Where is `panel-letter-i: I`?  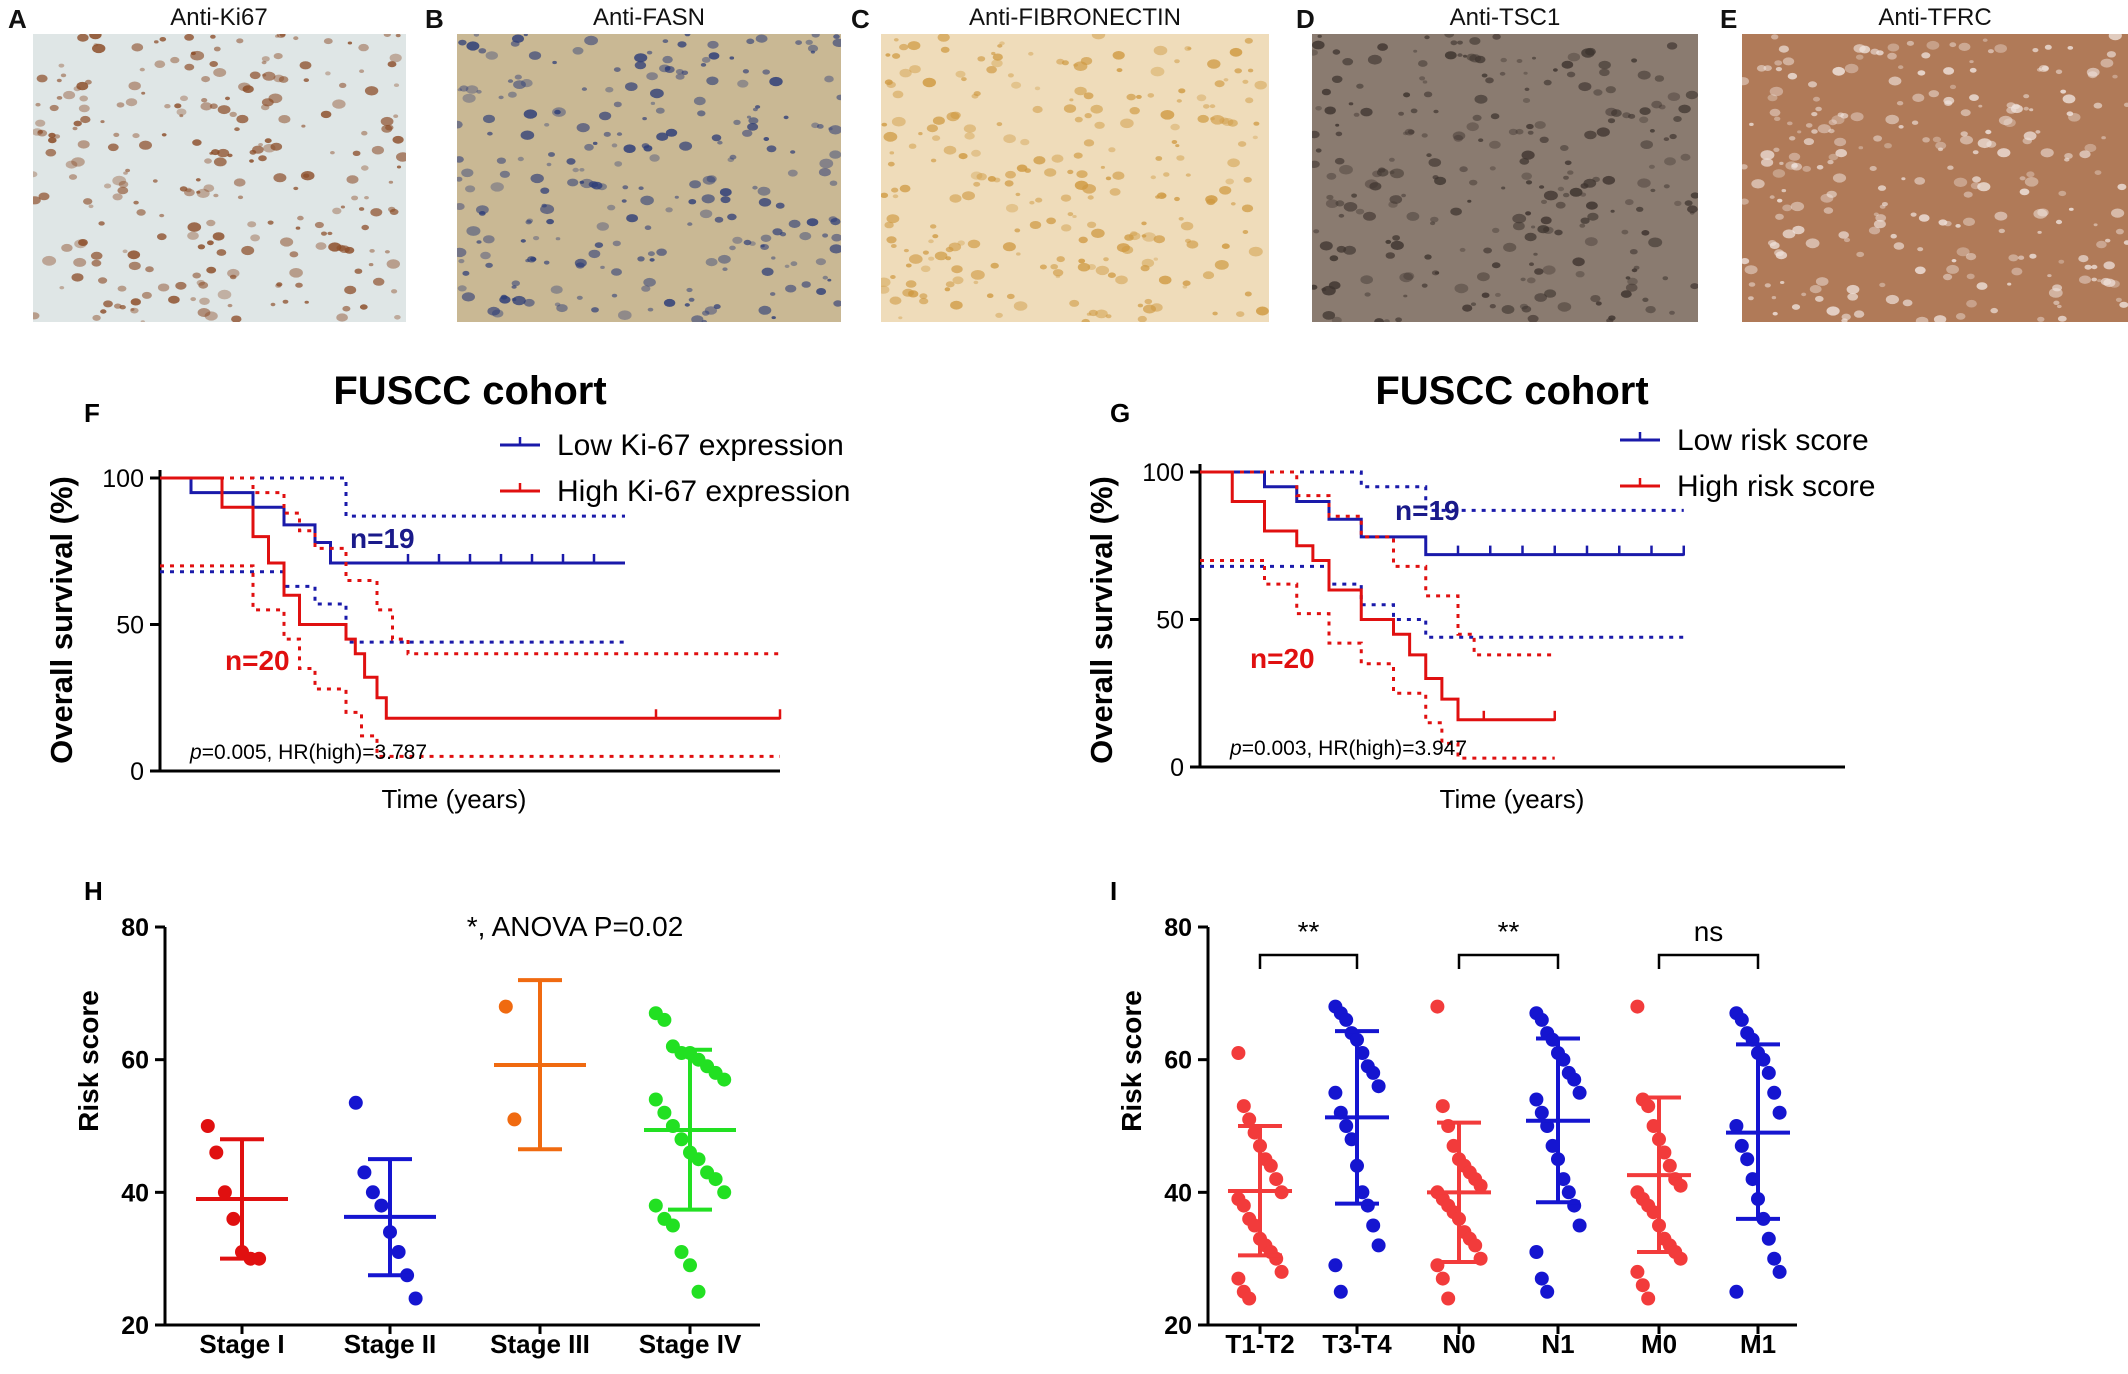 panel-letter-i: I is located at coordinates (1113, 891).